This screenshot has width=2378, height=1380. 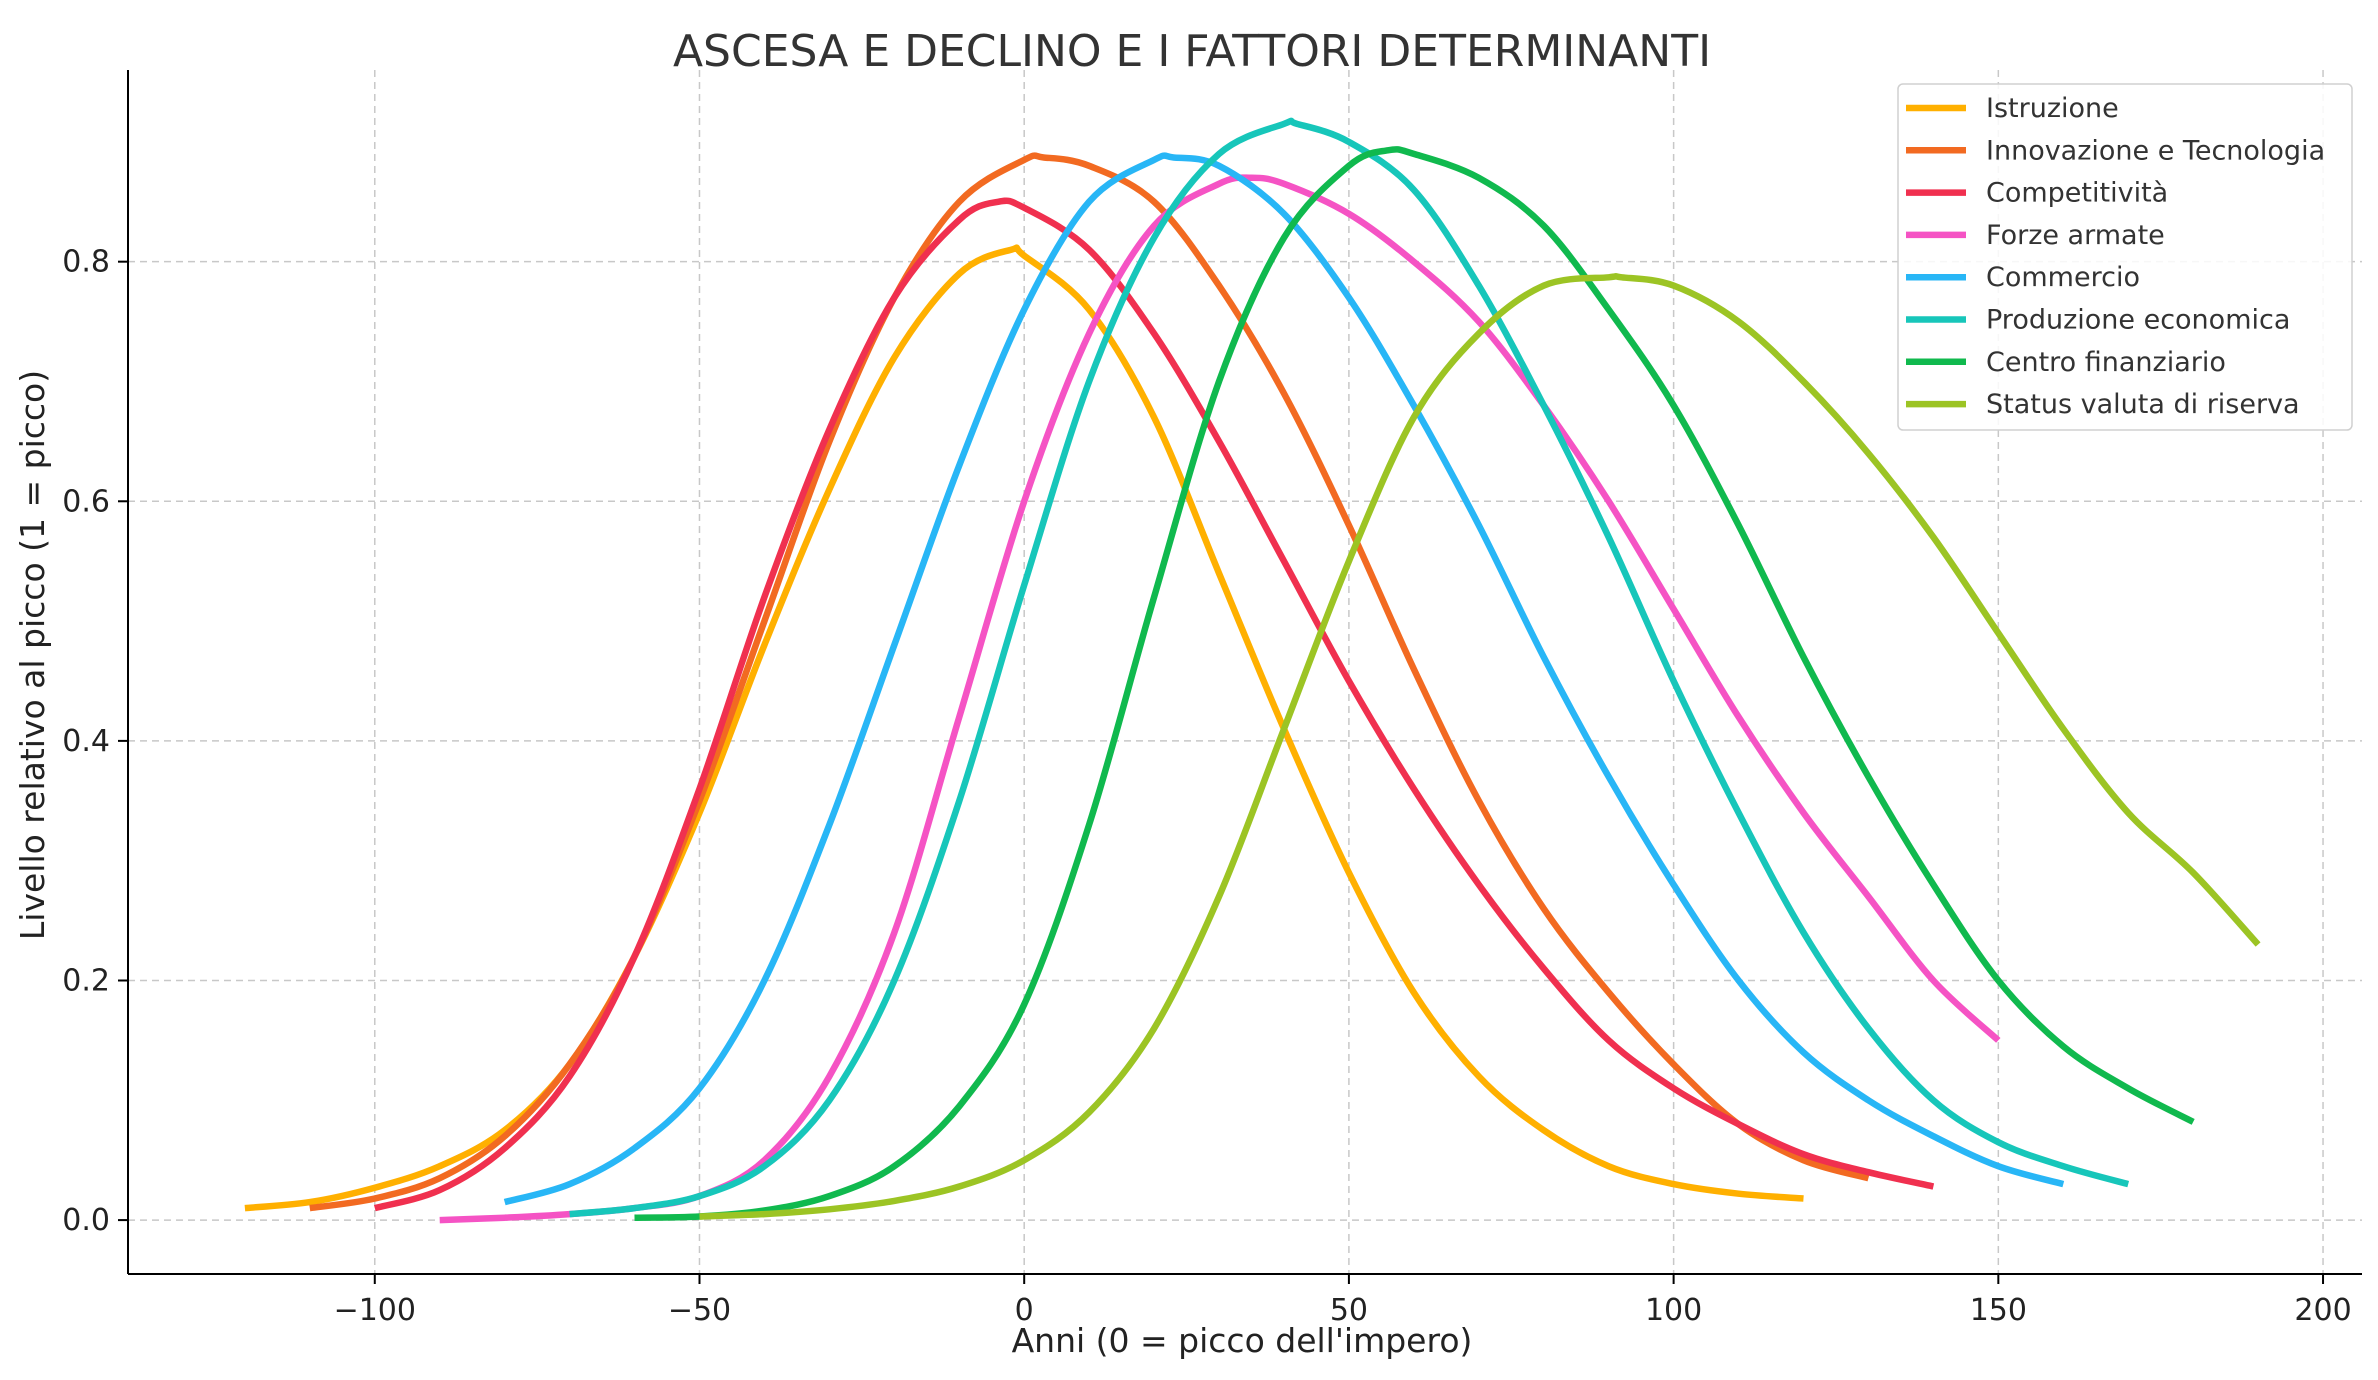 I want to click on legend-item-label: Commercio, so click(x=2063, y=277).